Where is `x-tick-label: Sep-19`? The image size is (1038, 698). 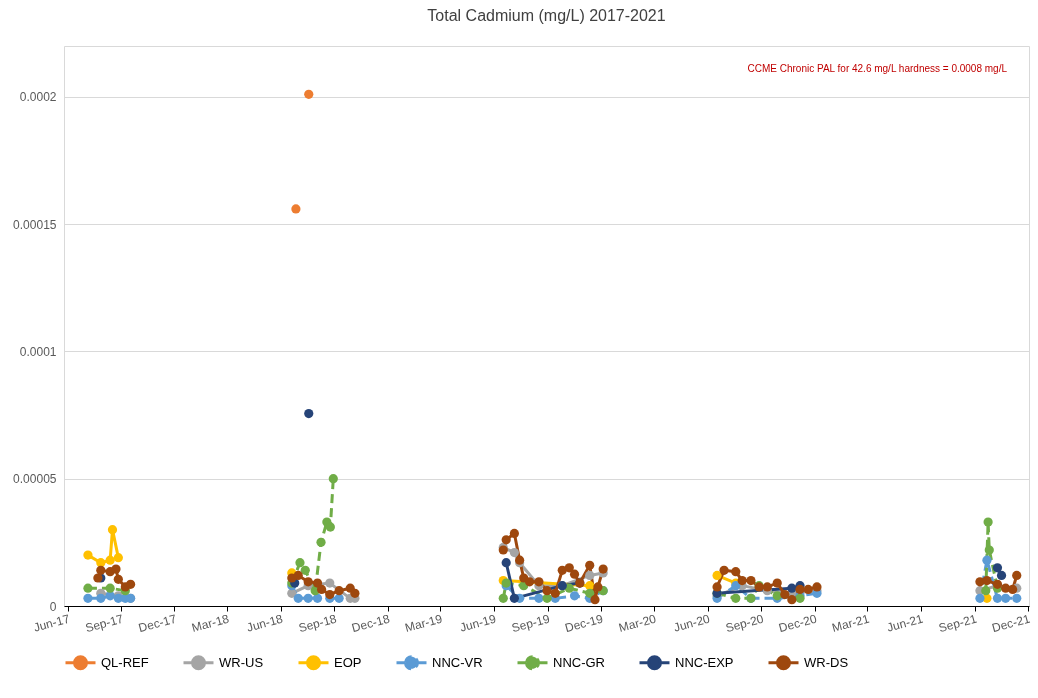 x-tick-label: Sep-19 is located at coordinates (531, 623).